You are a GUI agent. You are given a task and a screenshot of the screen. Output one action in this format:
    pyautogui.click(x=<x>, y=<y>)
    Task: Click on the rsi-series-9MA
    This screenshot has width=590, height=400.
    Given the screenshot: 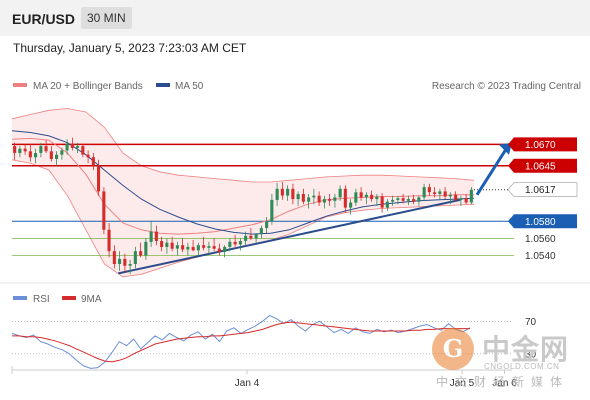 What is the action you would take?
    pyautogui.click(x=241, y=342)
    